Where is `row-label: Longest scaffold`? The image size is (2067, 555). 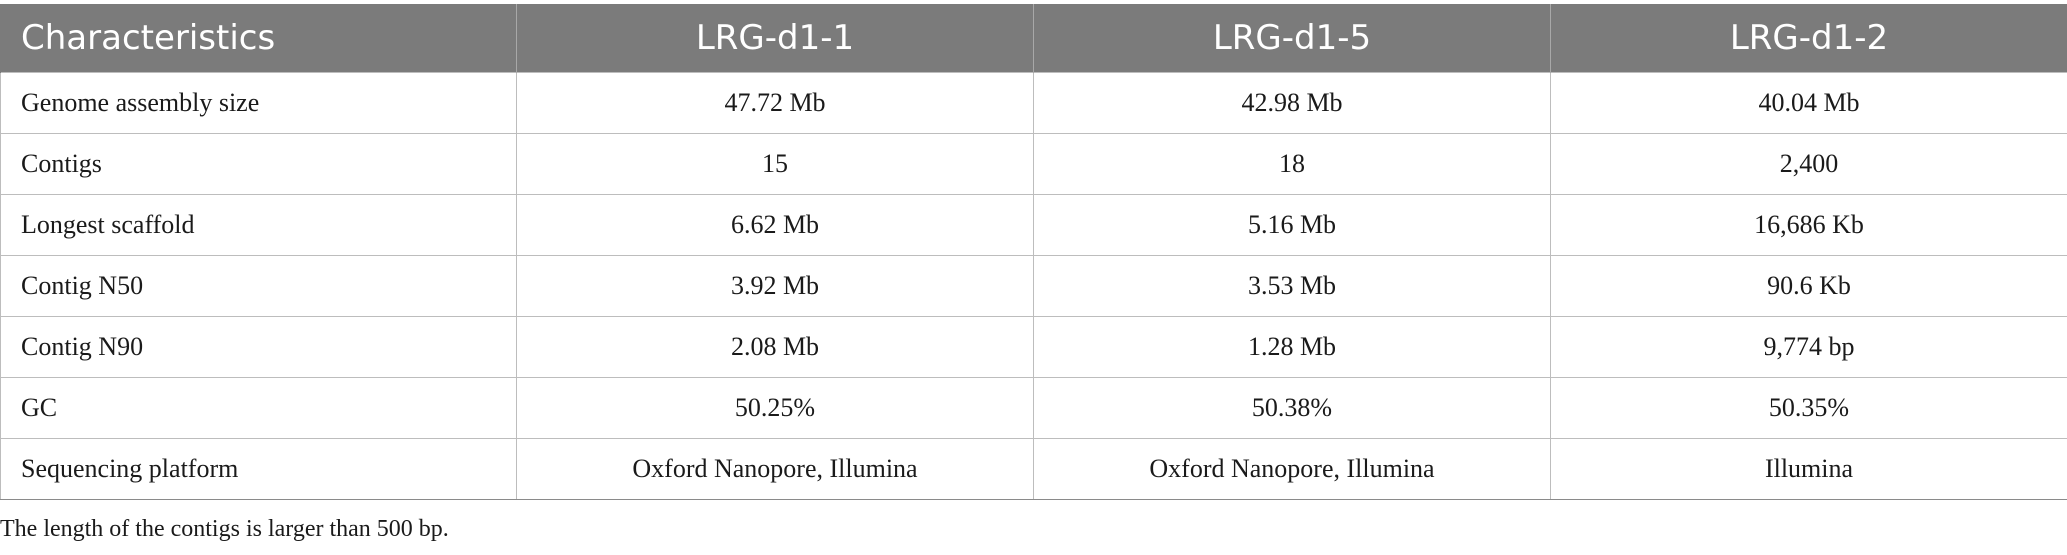 row-label: Longest scaffold is located at coordinates (258, 225).